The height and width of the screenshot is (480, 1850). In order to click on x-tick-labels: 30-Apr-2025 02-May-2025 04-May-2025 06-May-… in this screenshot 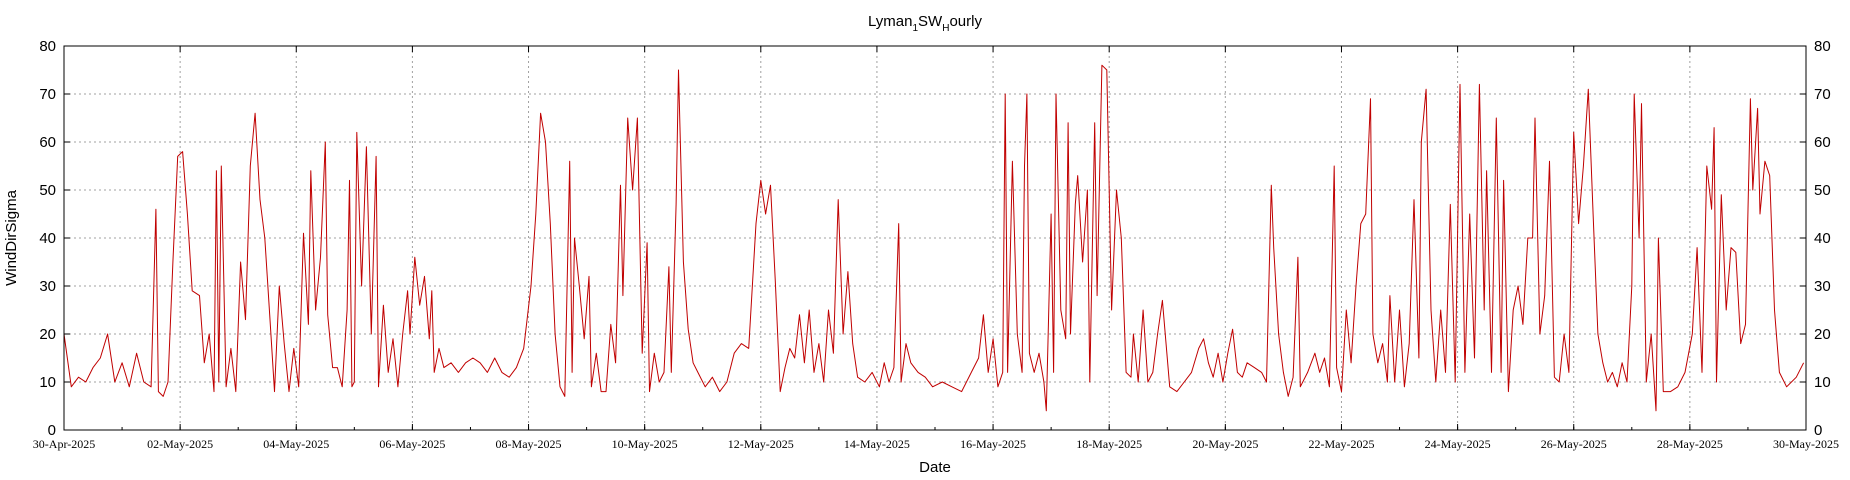, I will do `click(936, 444)`.